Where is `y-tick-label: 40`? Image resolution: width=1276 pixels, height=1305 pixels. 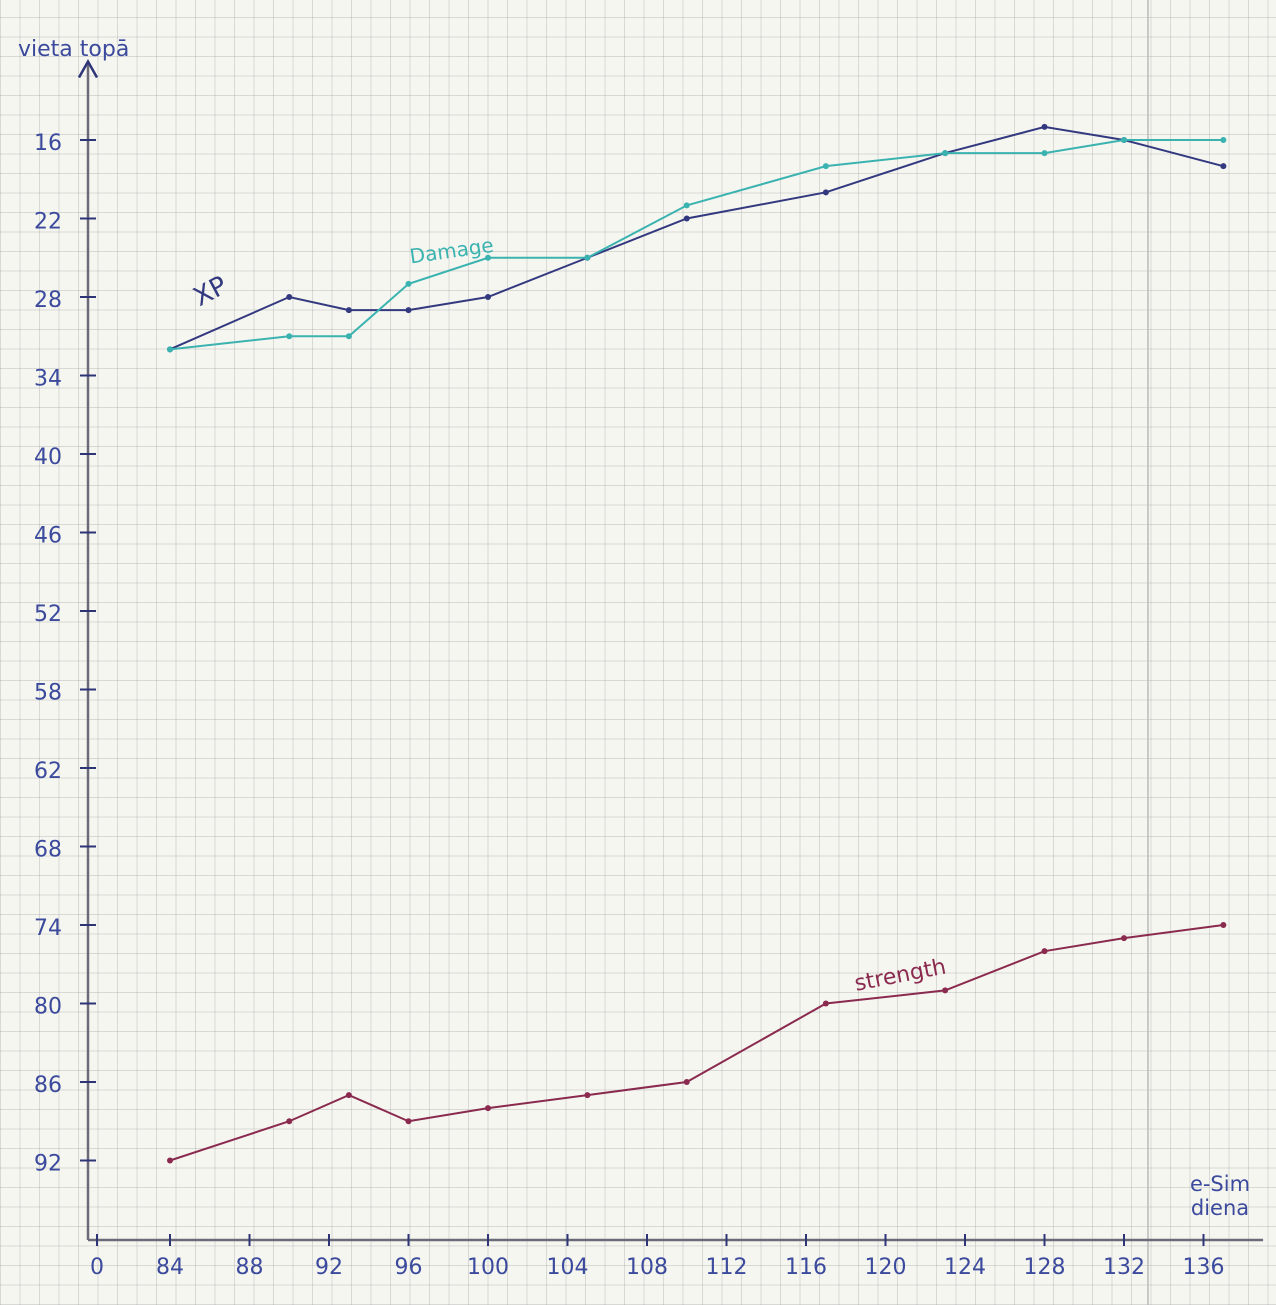
y-tick-label: 40 is located at coordinates (48, 457).